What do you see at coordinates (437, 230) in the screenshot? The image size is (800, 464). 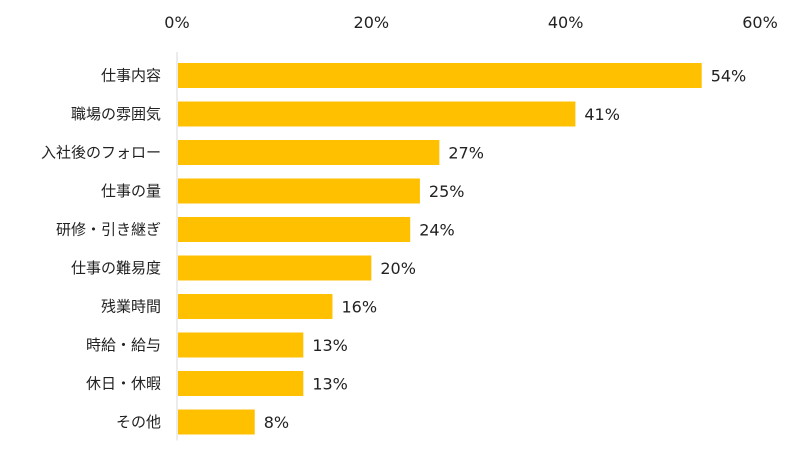 I see `data-label: 24%` at bounding box center [437, 230].